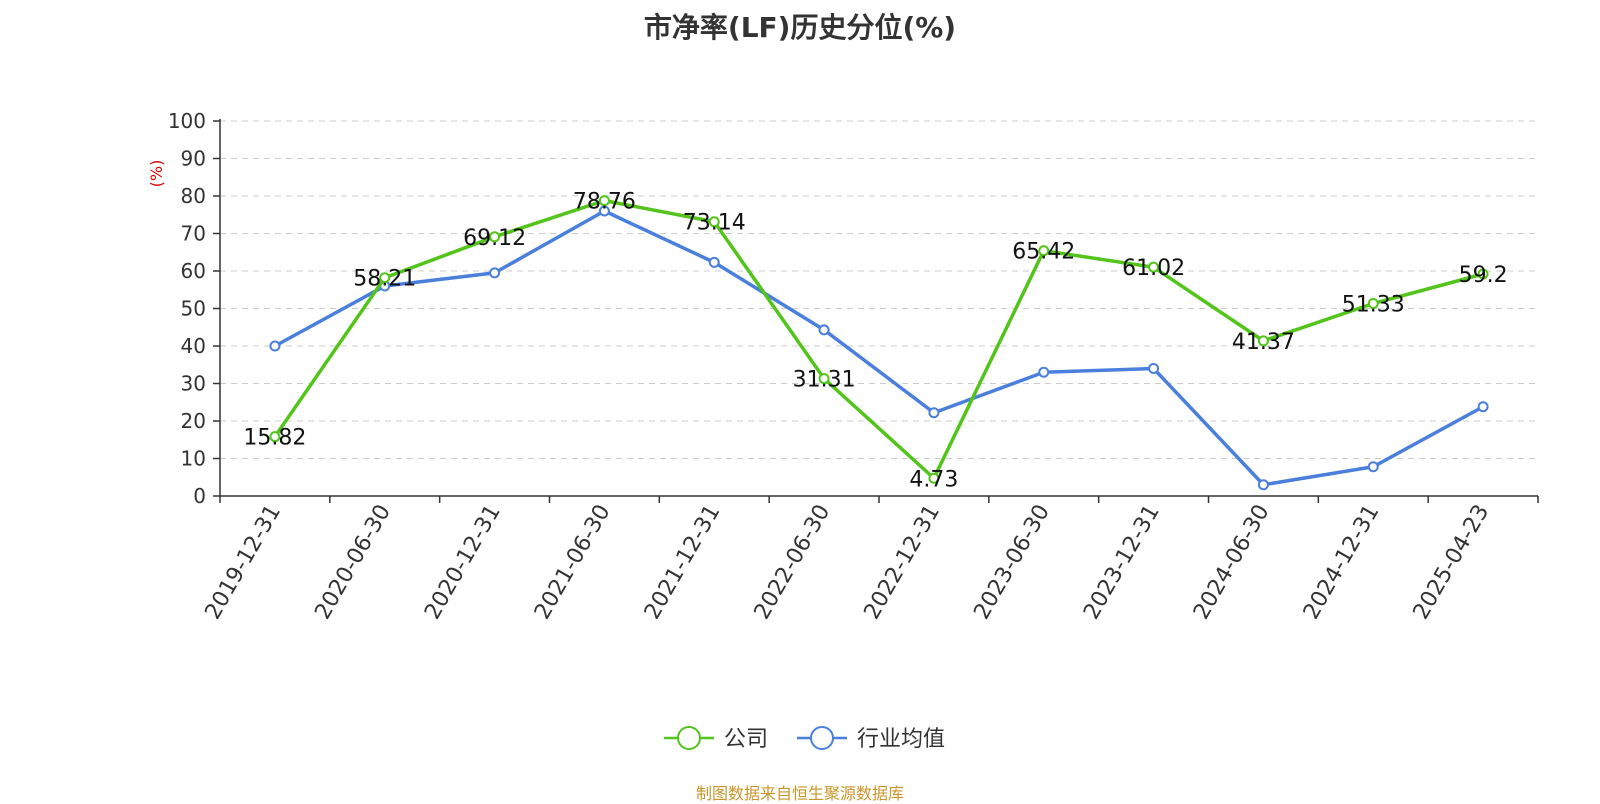  Describe the element at coordinates (683, 562) in the screenshot. I see `x-tick-label: 2021-12-31` at that location.